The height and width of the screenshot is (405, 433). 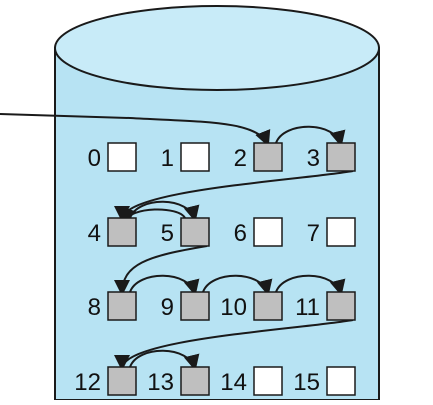 What do you see at coordinates (233, 307) in the screenshot?
I see `block-label-10: 10` at bounding box center [233, 307].